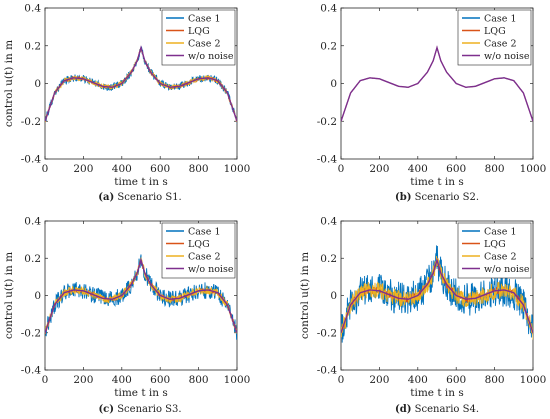 This screenshot has height=419, width=550. I want to click on caption: (b) Scenario S2., so click(437, 197).